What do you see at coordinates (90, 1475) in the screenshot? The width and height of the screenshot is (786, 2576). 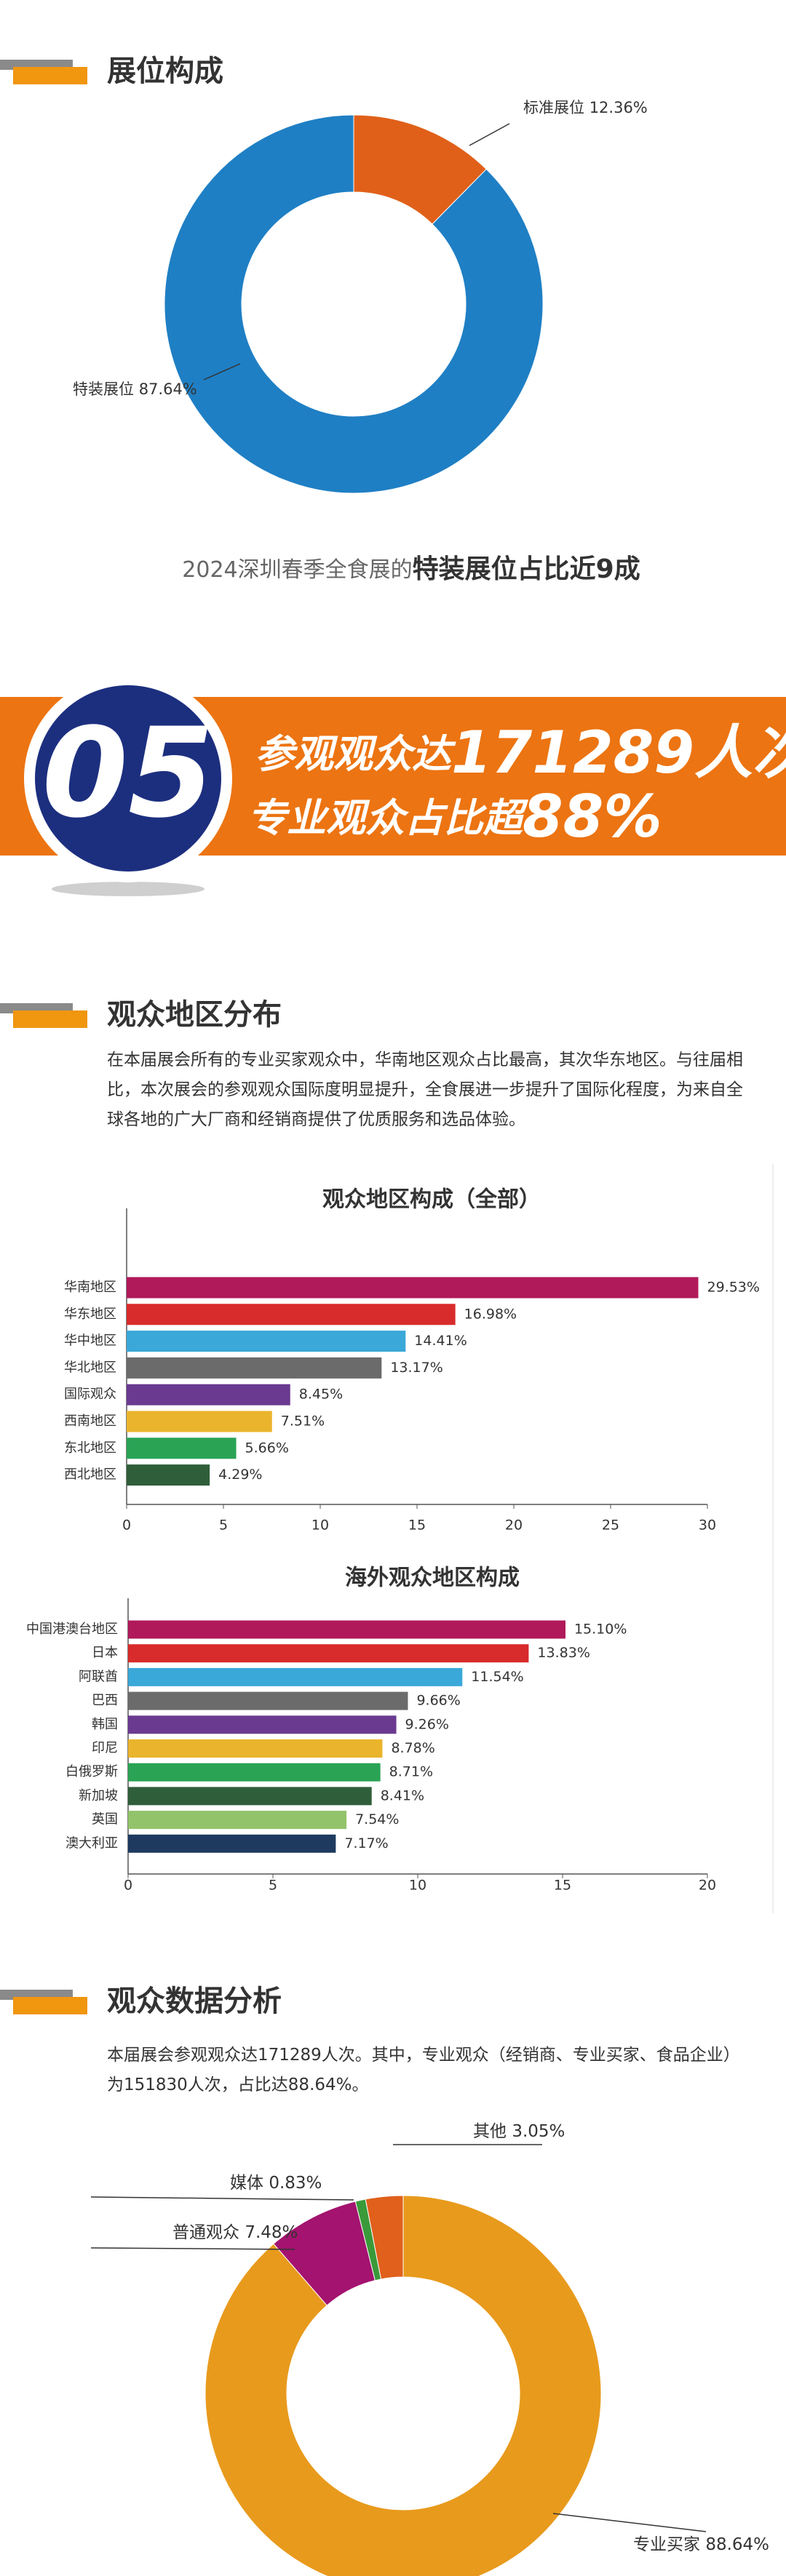 I see `y-tick-label: 西北地区` at bounding box center [90, 1475].